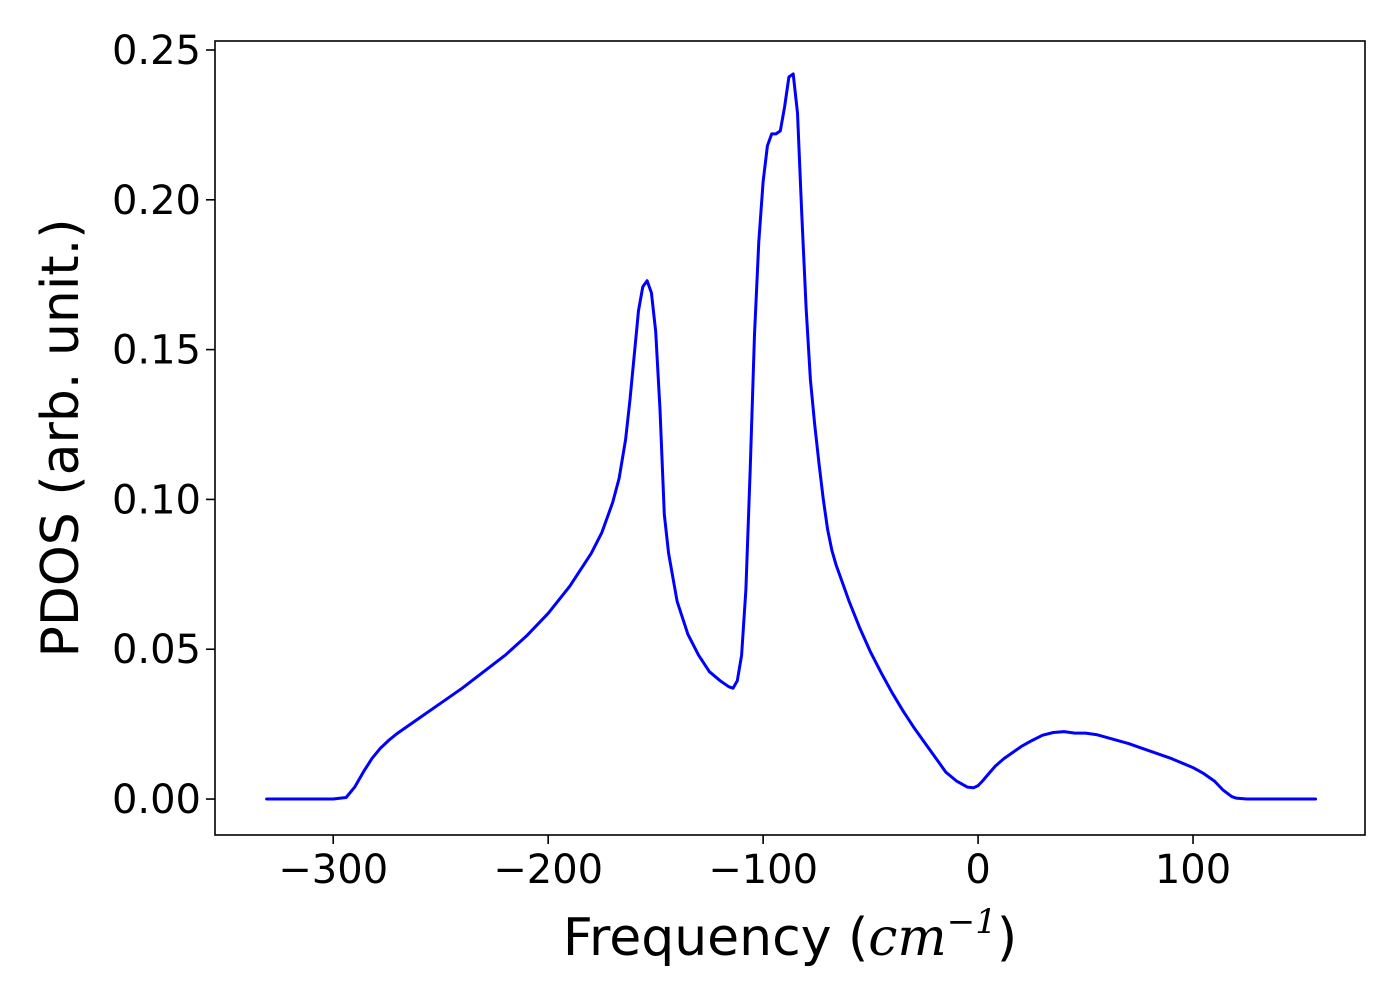  What do you see at coordinates (156, 51) in the screenshot?
I see `y-tick-label: 0.25` at bounding box center [156, 51].